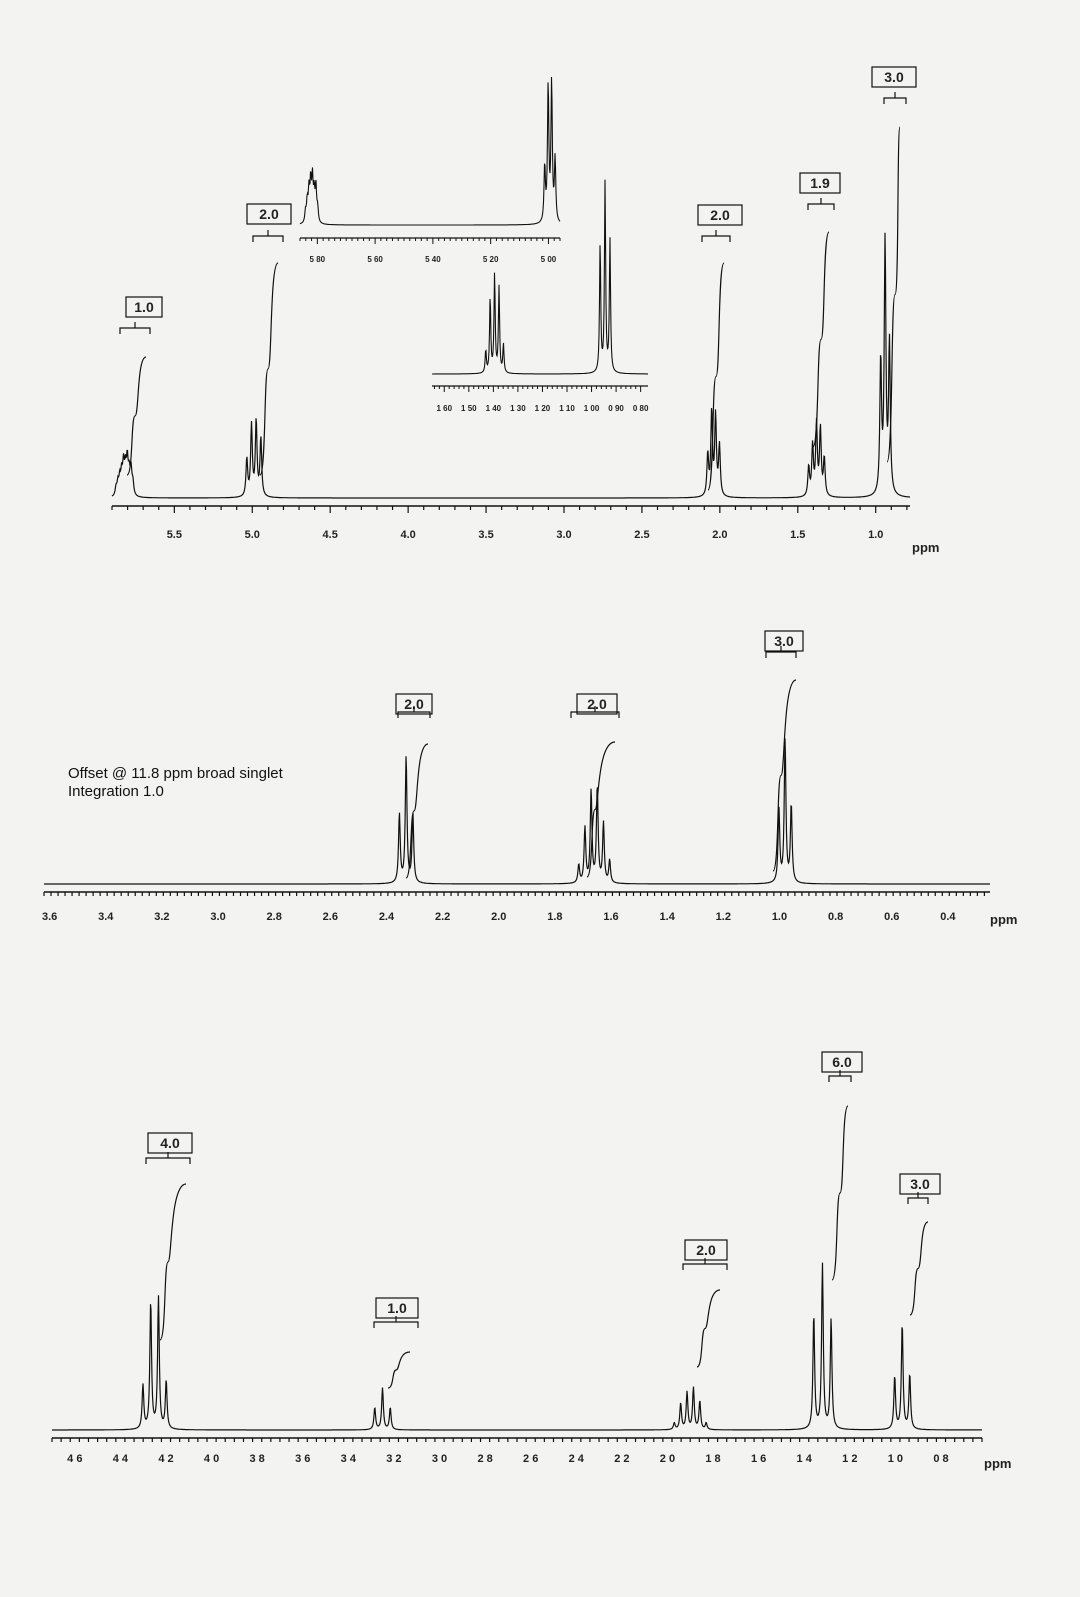  I want to click on integral-4: 1.9, so click(820, 310).